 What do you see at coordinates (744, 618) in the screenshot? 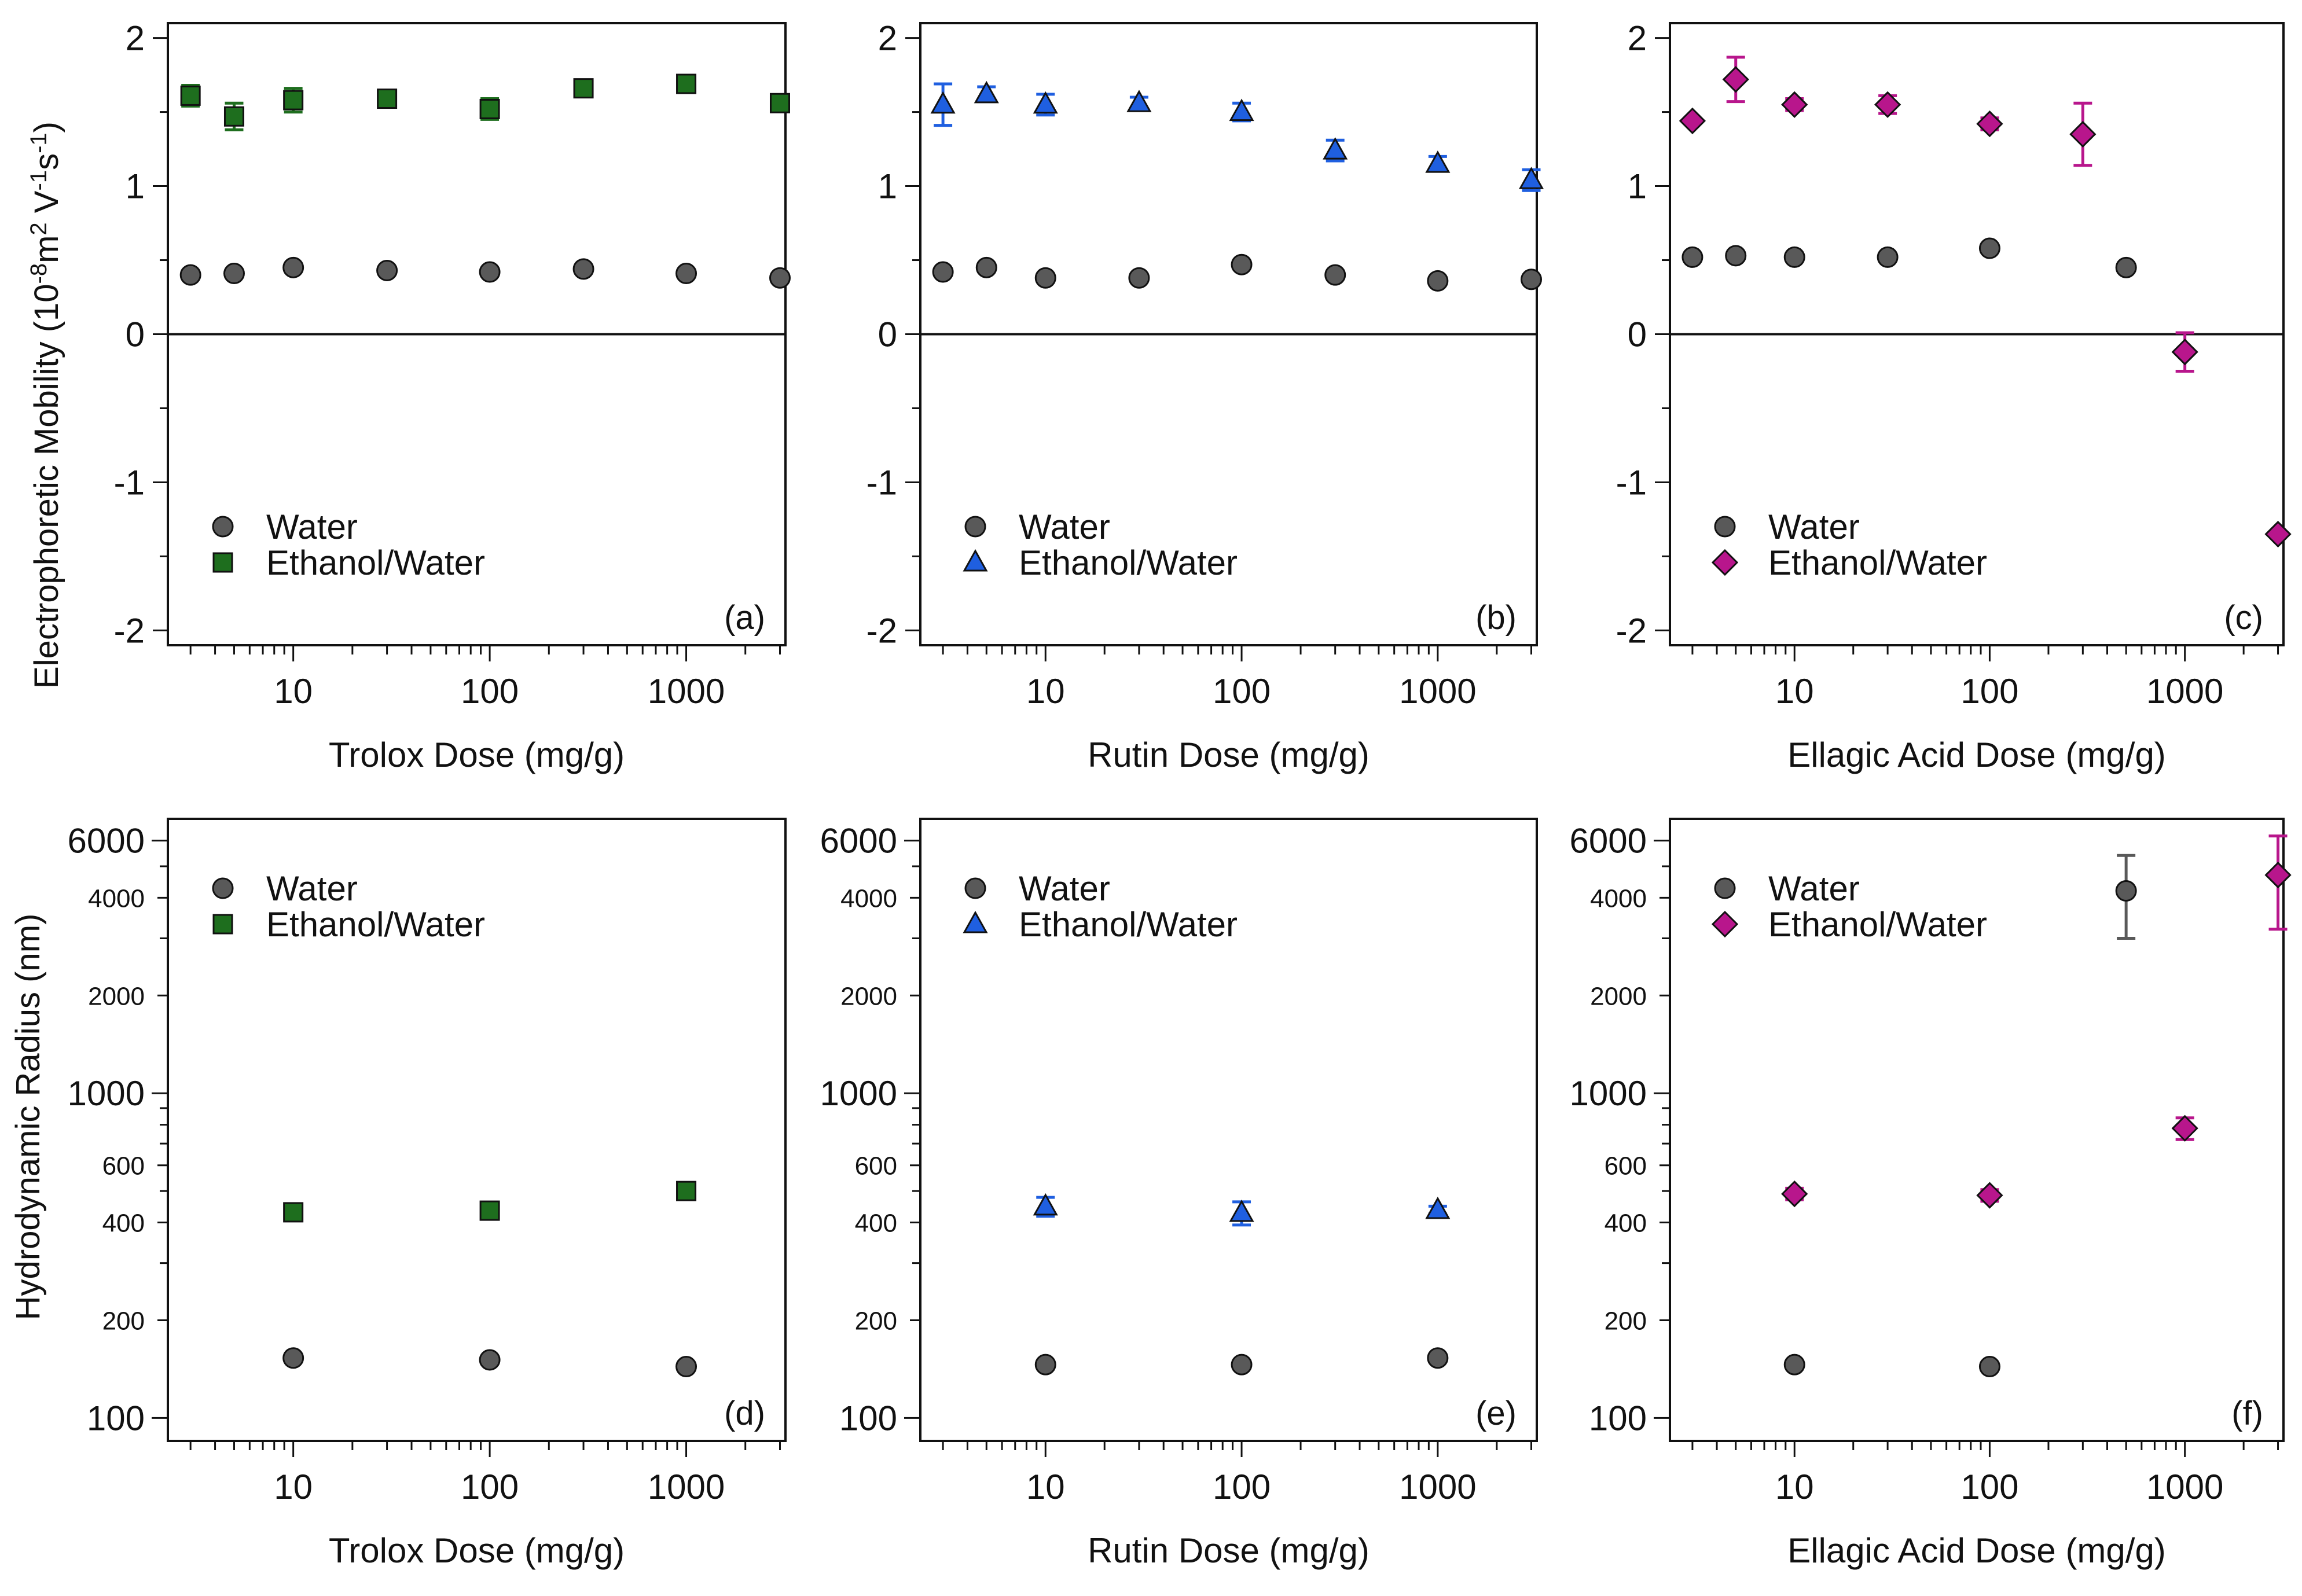
I see `panel-label: (a)` at bounding box center [744, 618].